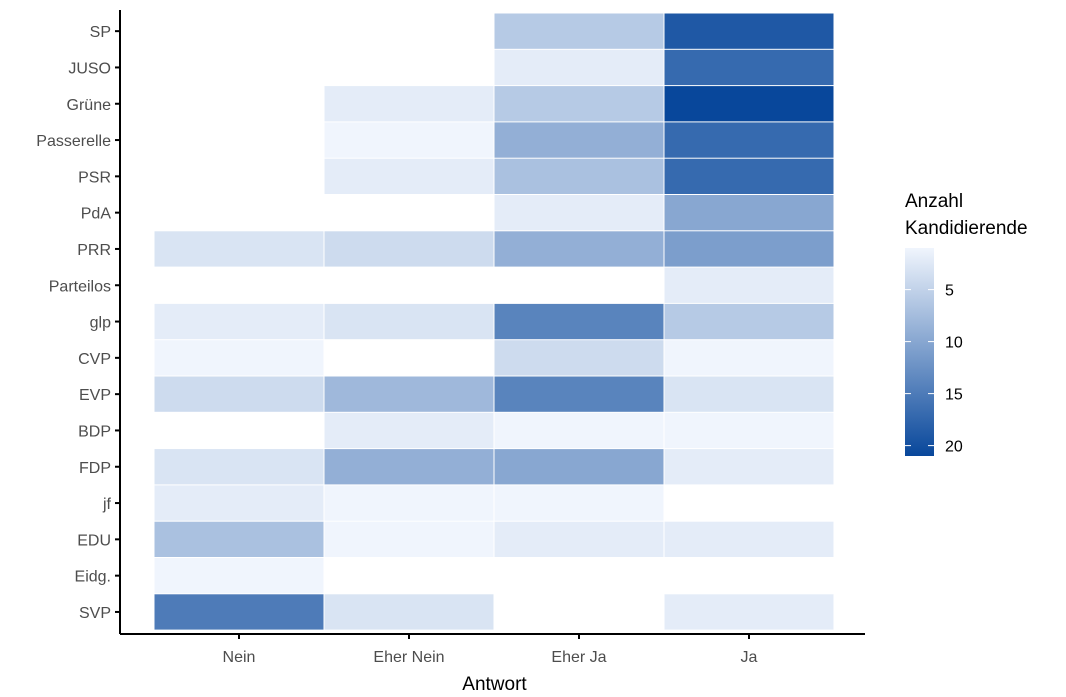 Image resolution: width=1066 pixels, height=697 pixels. I want to click on legend-colorbar, so click(919, 352).